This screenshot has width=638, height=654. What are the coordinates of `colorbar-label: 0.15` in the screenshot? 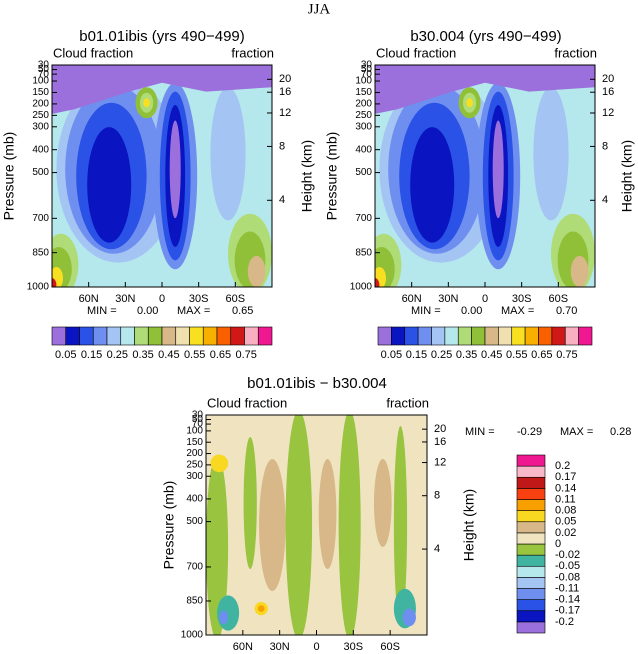 It's located at (416, 355).